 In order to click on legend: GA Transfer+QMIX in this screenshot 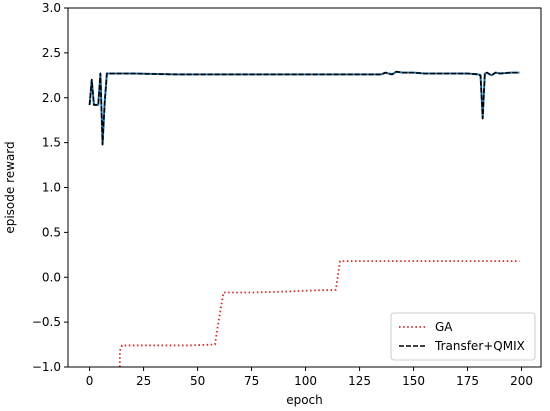, I will do `click(463, 336)`.